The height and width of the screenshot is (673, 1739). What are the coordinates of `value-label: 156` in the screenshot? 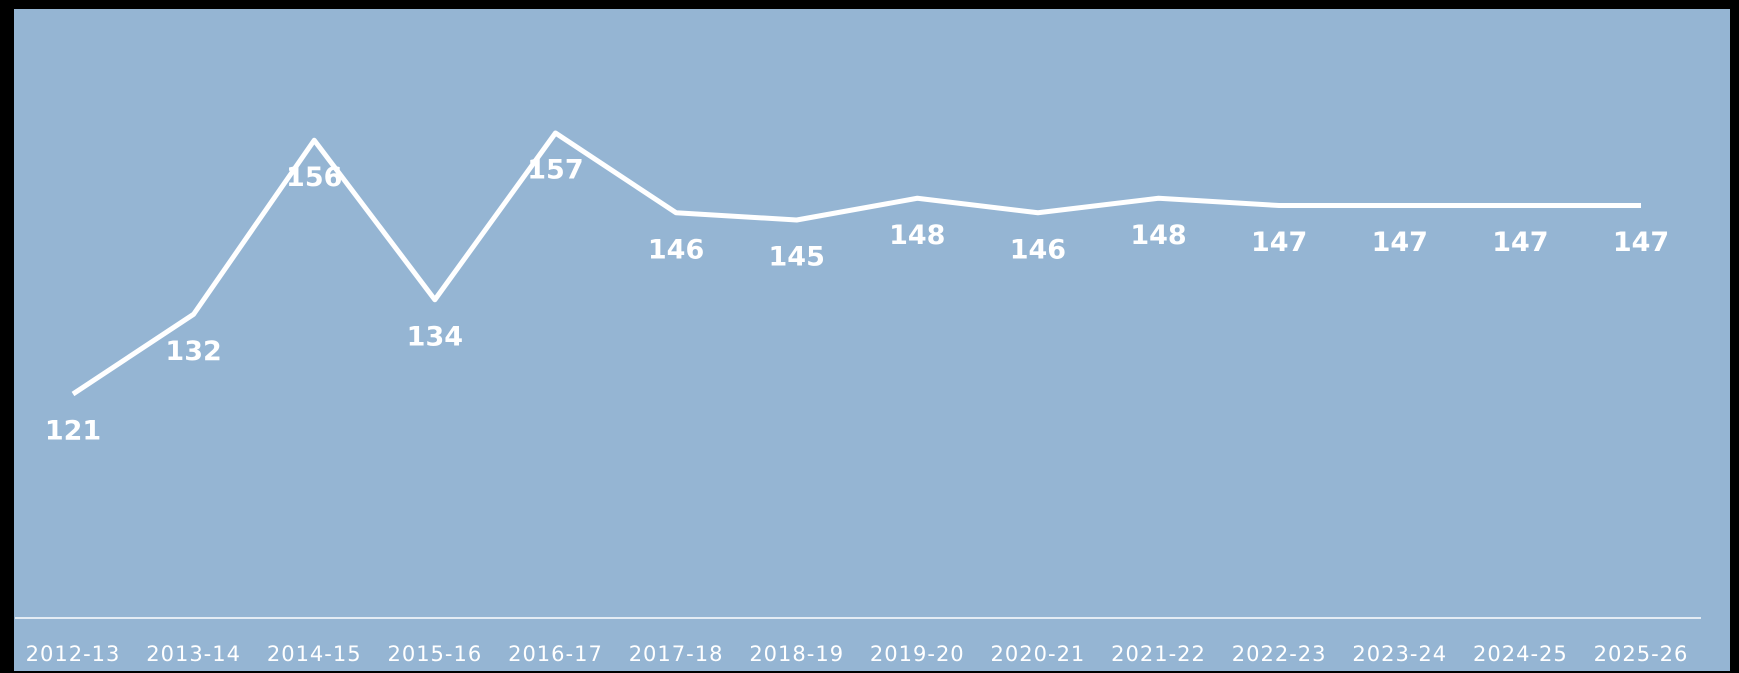 It's located at (314, 177).